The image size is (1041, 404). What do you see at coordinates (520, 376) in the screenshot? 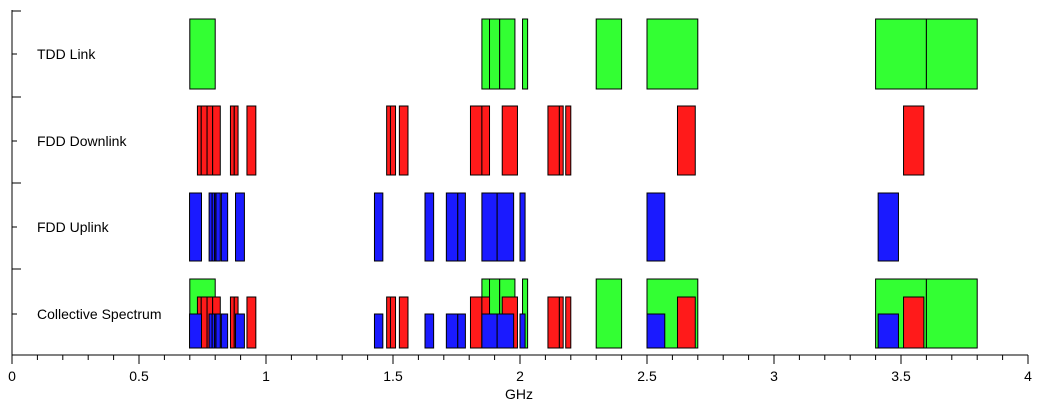
I see `x-tick-label: 2` at bounding box center [520, 376].